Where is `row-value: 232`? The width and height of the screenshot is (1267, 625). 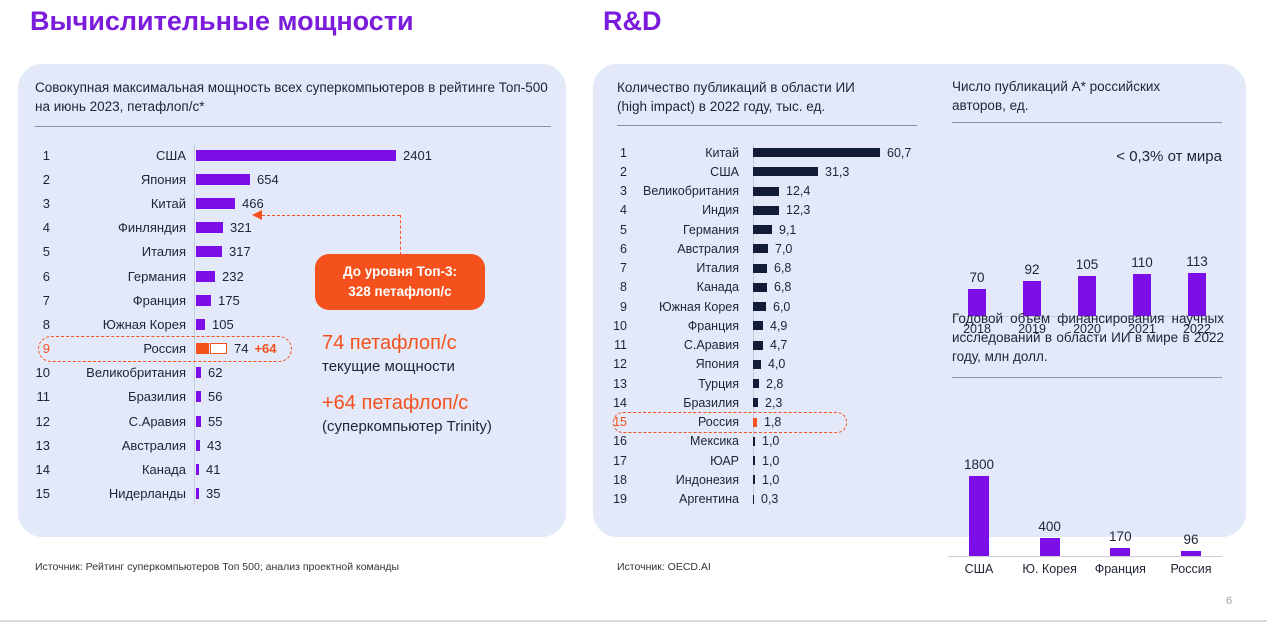
row-value: 232 is located at coordinates (233, 276).